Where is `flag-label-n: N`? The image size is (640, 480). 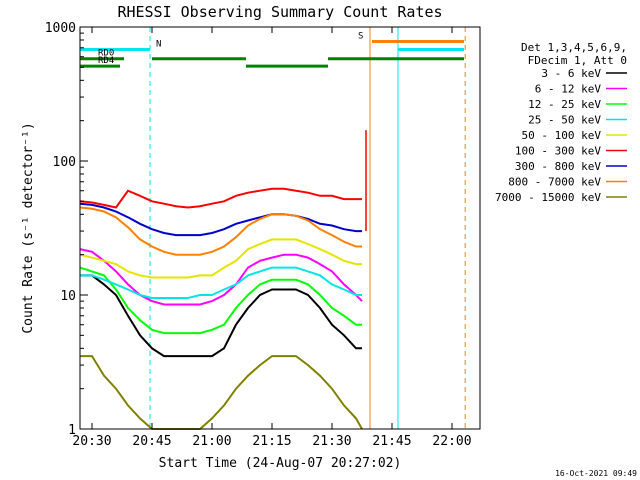
flag-label-n: N is located at coordinates (158, 44).